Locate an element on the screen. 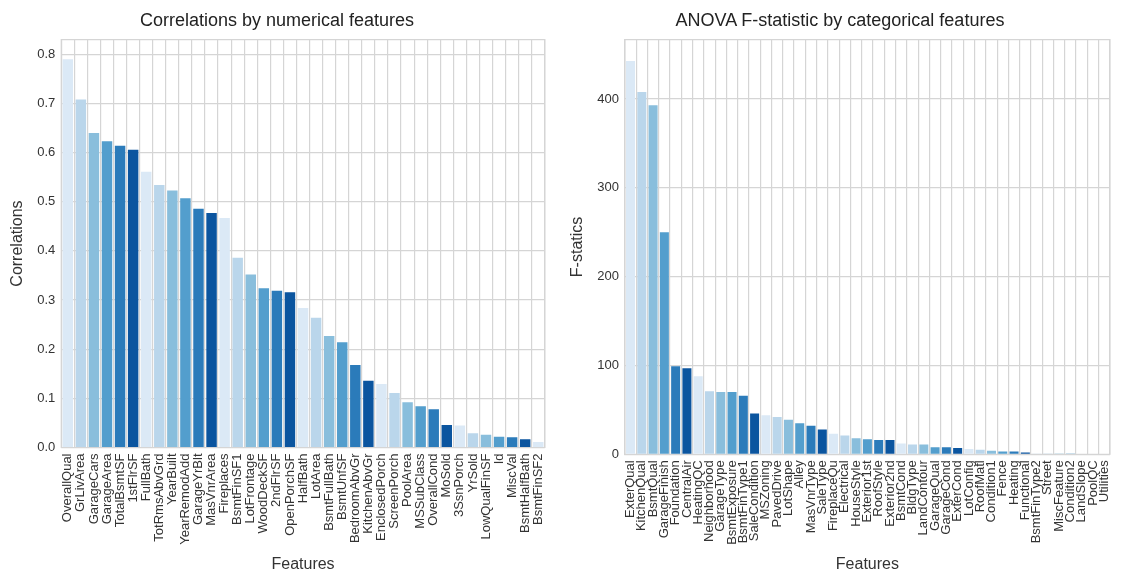 Image resolution: width=1126 pixels, height=580 pixels. x-tick-label: LowQualFinSF is located at coordinates (485, 496).